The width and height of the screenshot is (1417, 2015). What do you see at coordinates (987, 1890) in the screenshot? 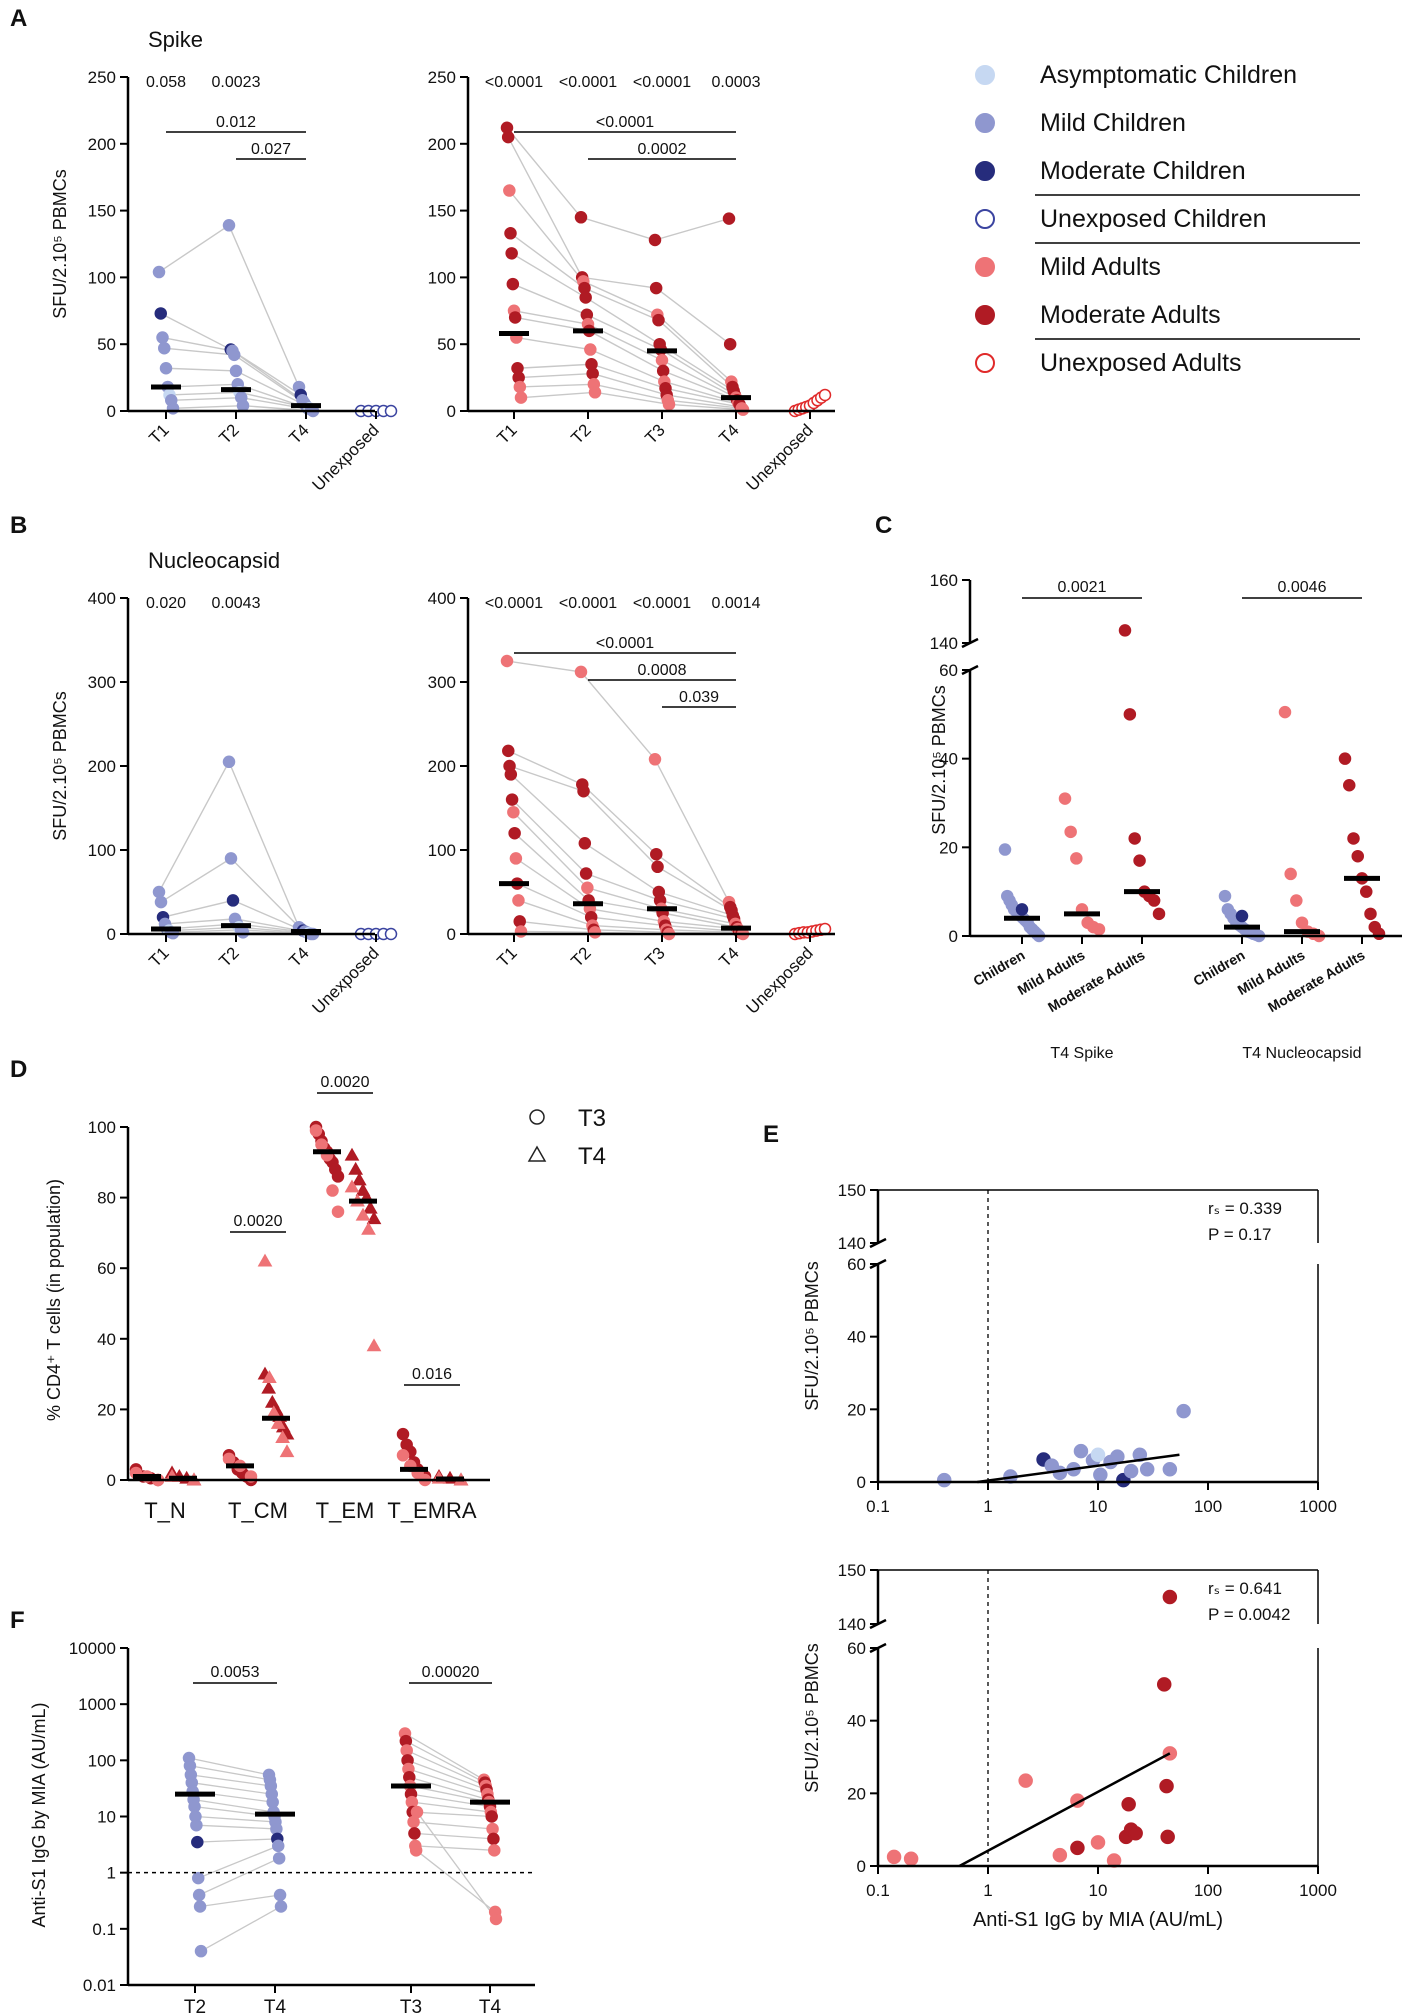
I see `x-tick-label: 1` at bounding box center [987, 1890].